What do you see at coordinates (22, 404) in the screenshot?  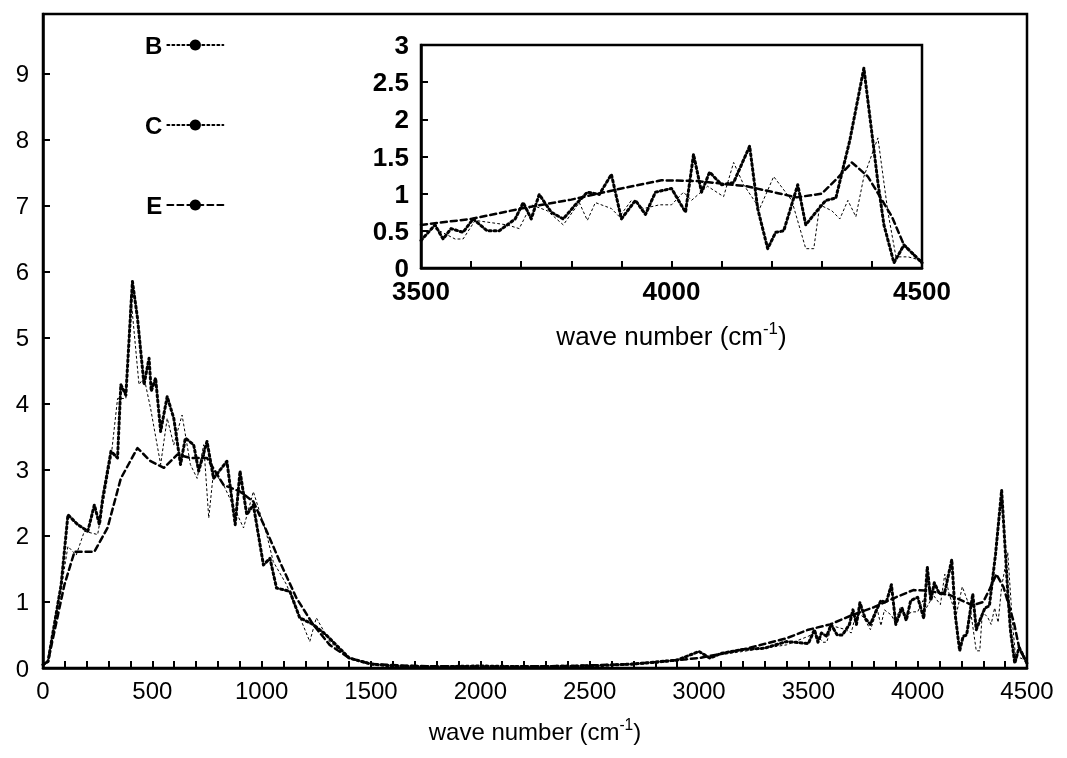 I see `y-tick-label: 4` at bounding box center [22, 404].